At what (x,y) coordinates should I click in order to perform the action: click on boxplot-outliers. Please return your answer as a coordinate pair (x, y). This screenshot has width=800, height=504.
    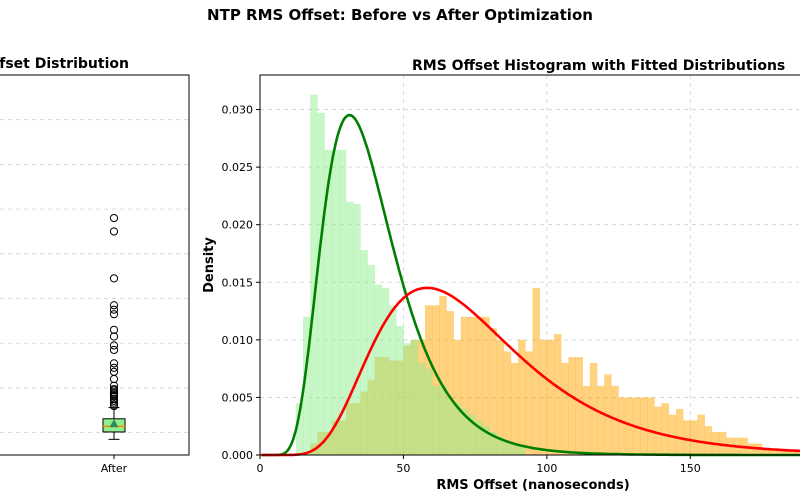
    Looking at the image, I should click on (114, 312).